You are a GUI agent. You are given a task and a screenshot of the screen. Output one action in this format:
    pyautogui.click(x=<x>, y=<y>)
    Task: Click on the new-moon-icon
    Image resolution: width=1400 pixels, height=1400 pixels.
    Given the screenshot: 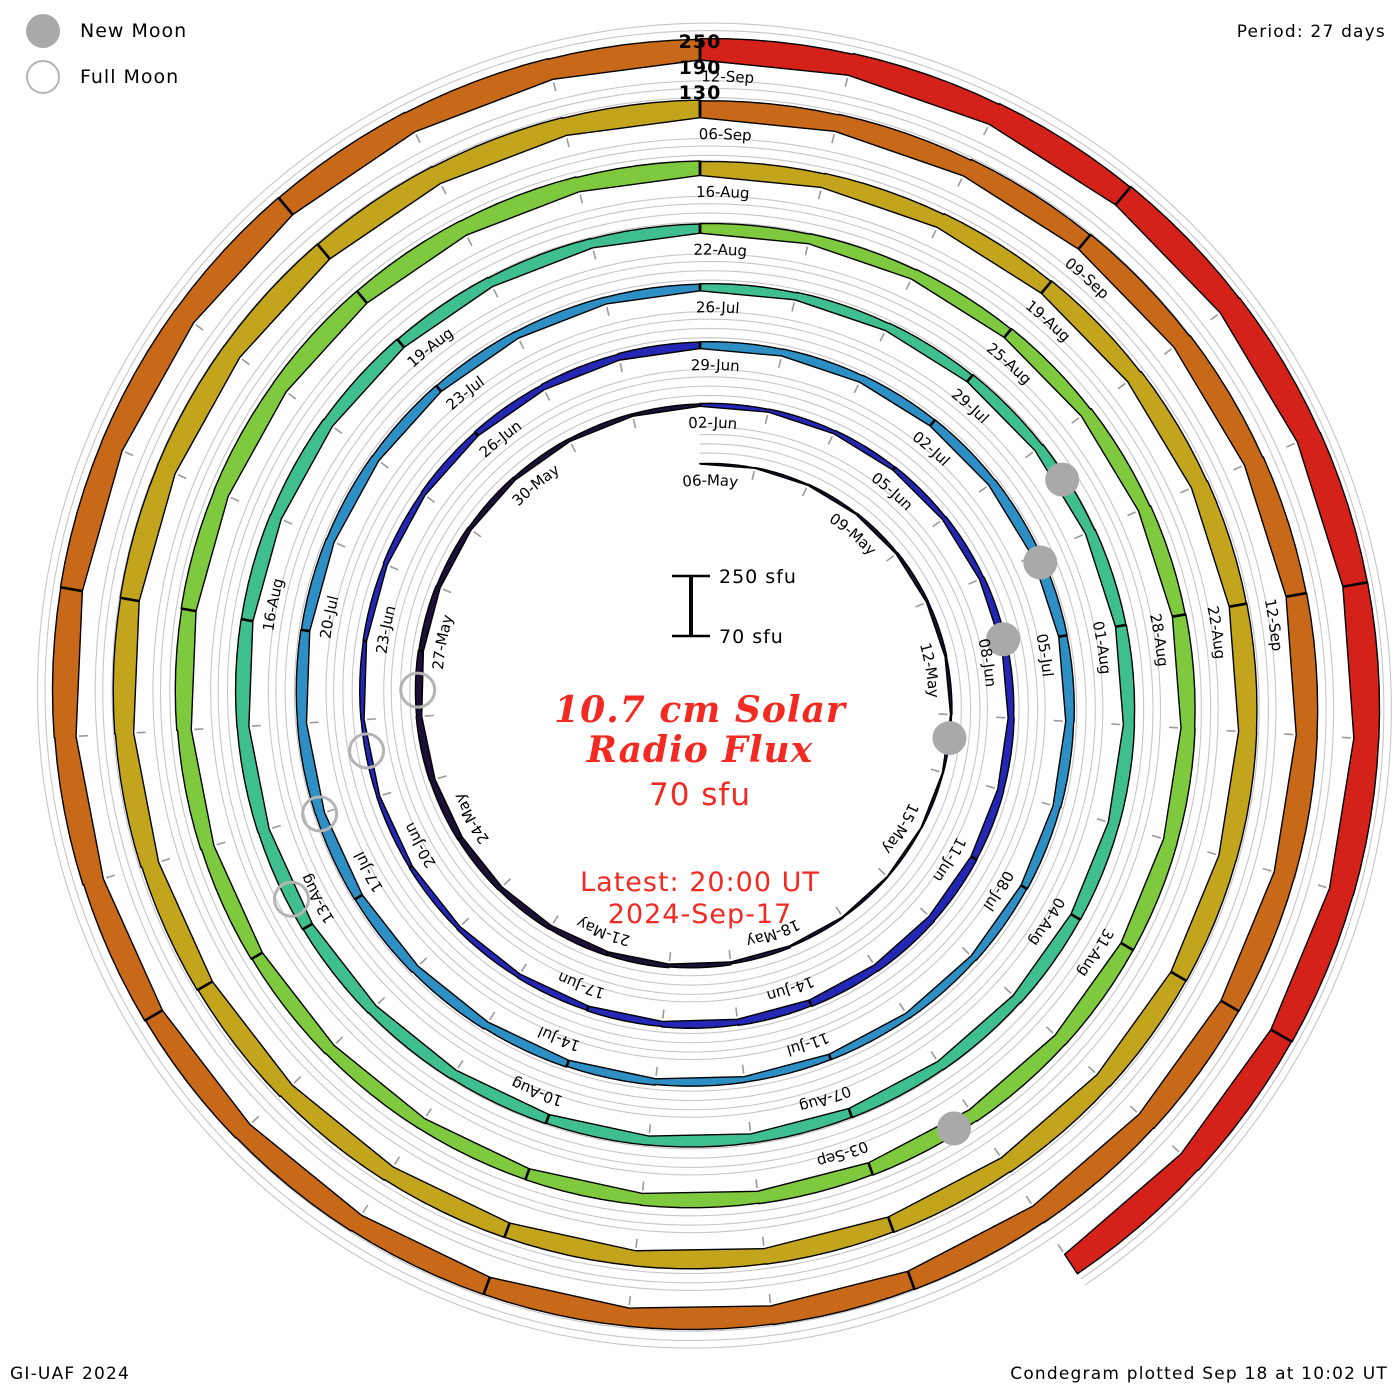 What is the action you would take?
    pyautogui.click(x=43, y=31)
    